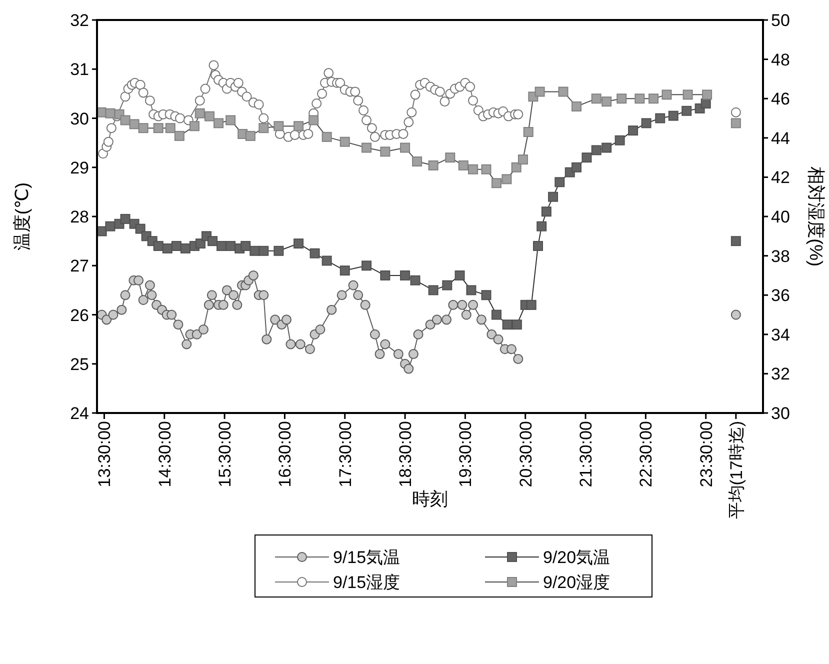  Describe the element at coordinates (706, 454) in the screenshot. I see `x-tick-label: 23:30:00` at that location.